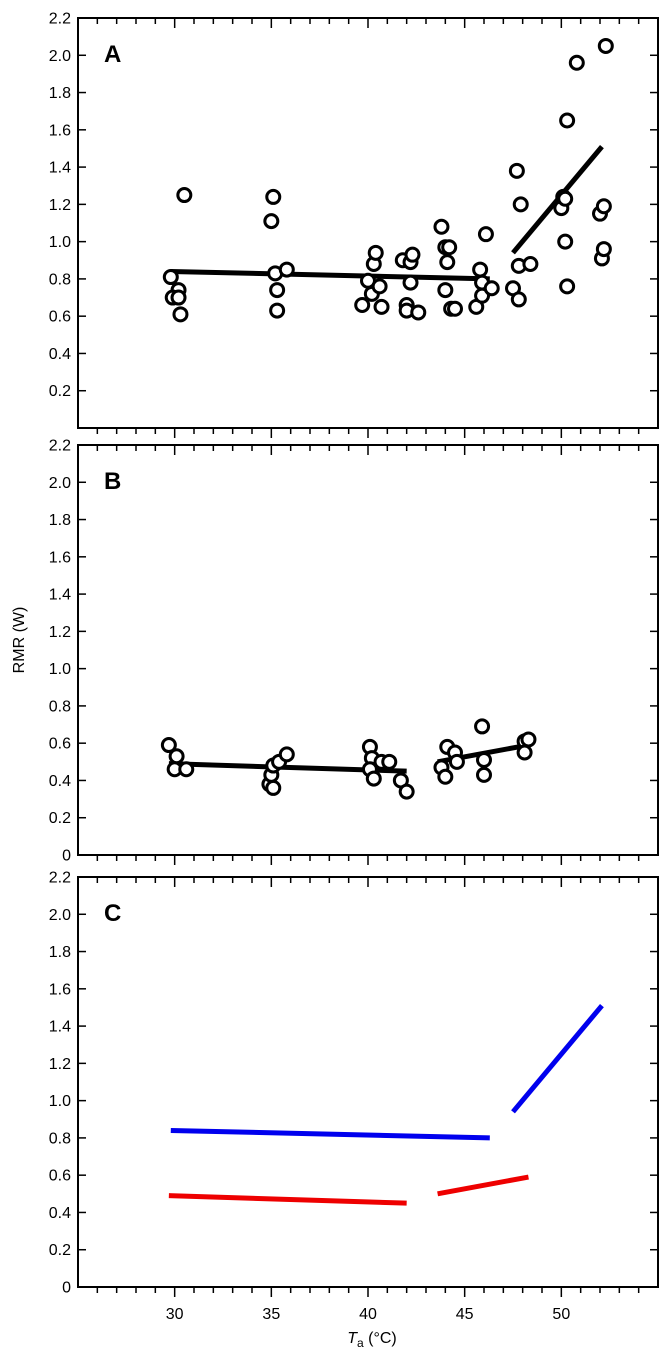 The image size is (660, 1355). I want to click on panel-a-ytick-label-1_2: 1.2, so click(60, 205).